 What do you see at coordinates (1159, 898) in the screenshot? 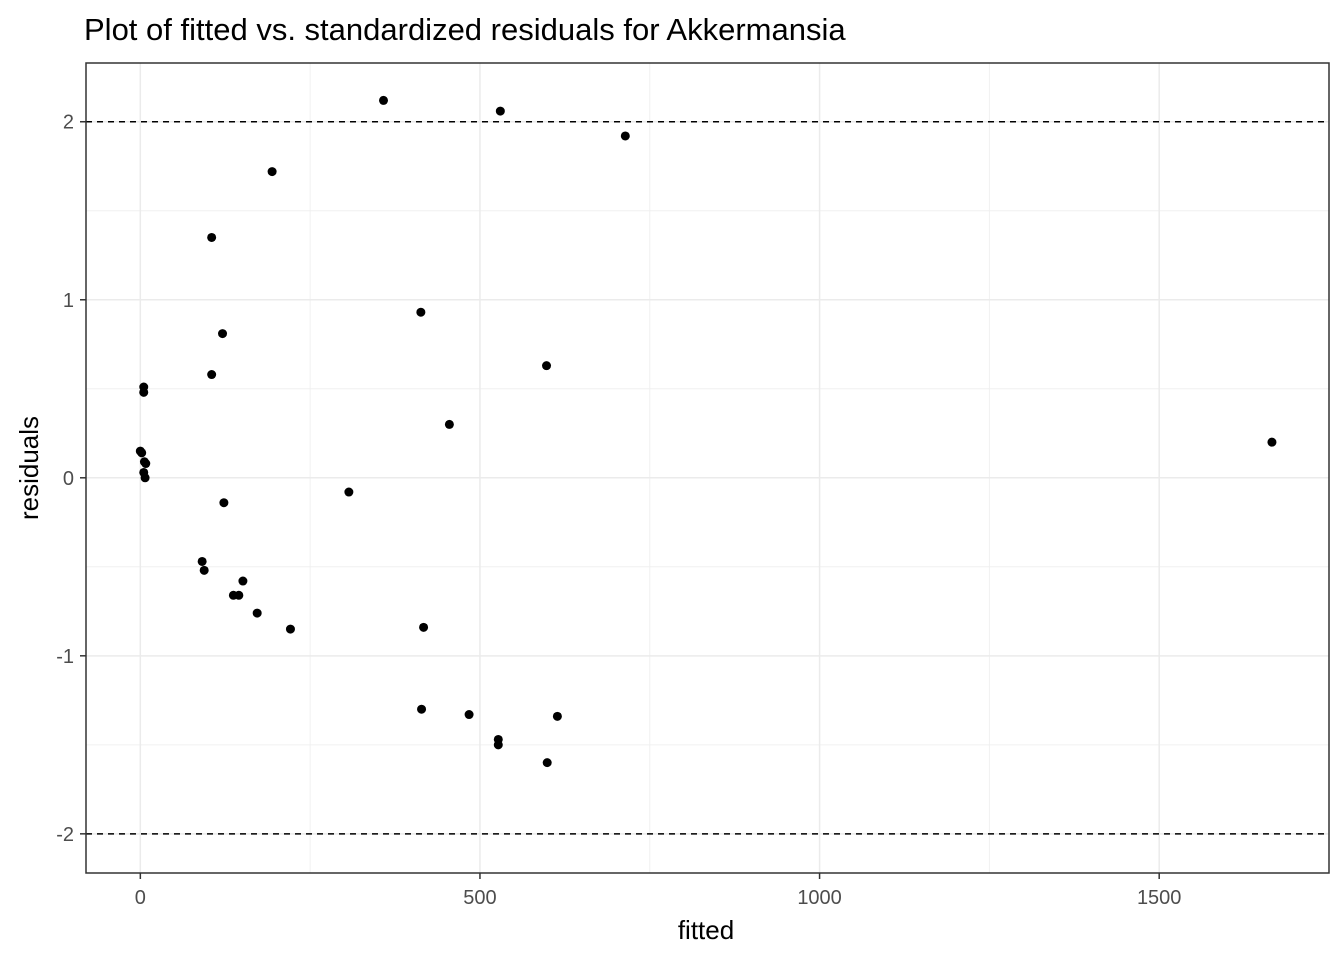
I see `x-tick-label: 1500` at bounding box center [1159, 898].